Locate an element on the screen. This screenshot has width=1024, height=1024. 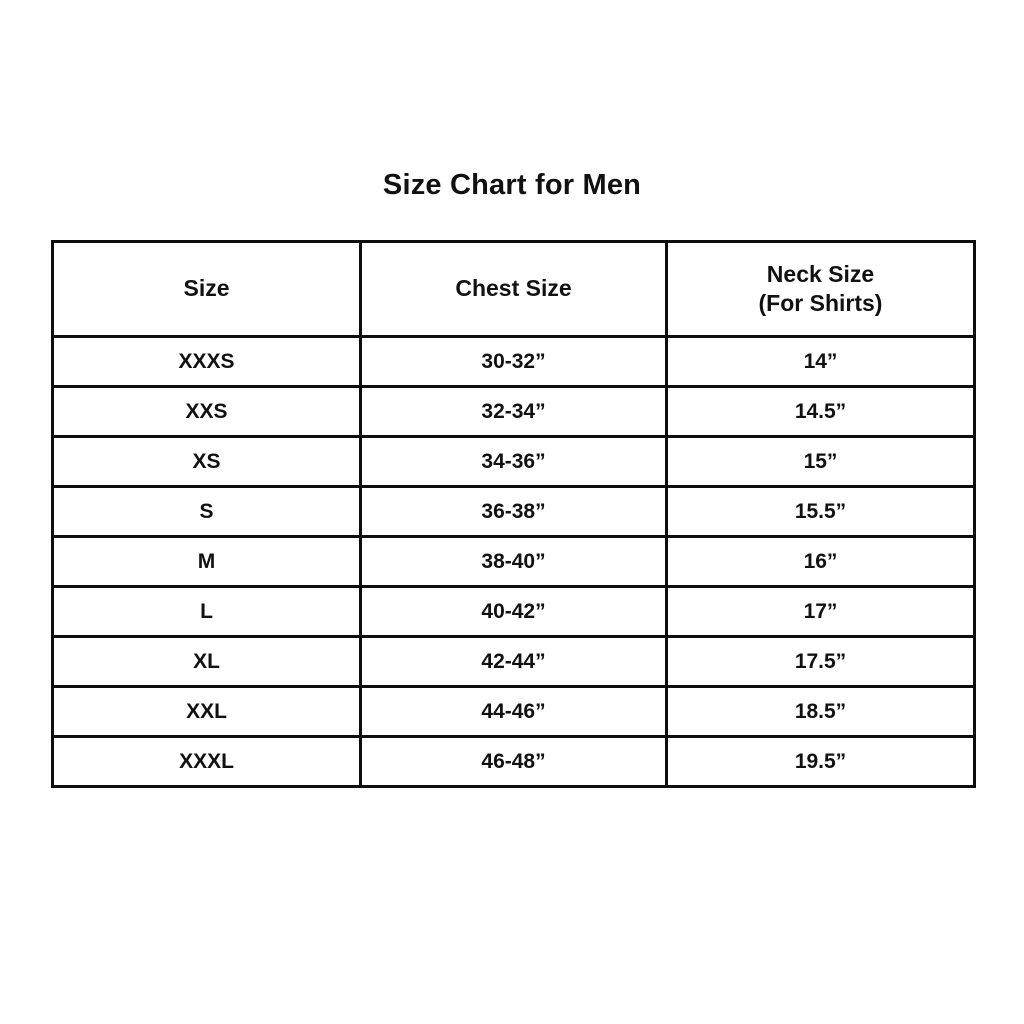
cell-size: XXL is located at coordinates (206, 711).